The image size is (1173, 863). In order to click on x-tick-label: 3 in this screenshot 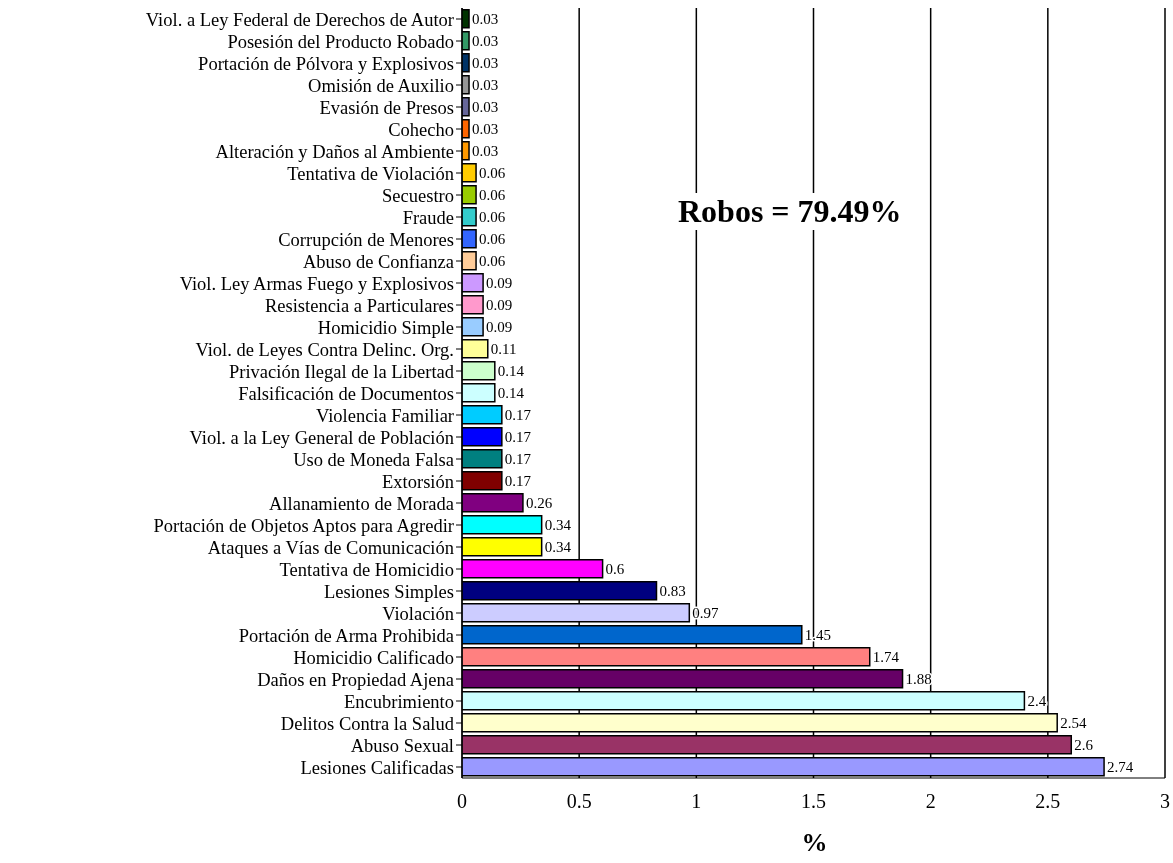, I will do `click(1165, 801)`.